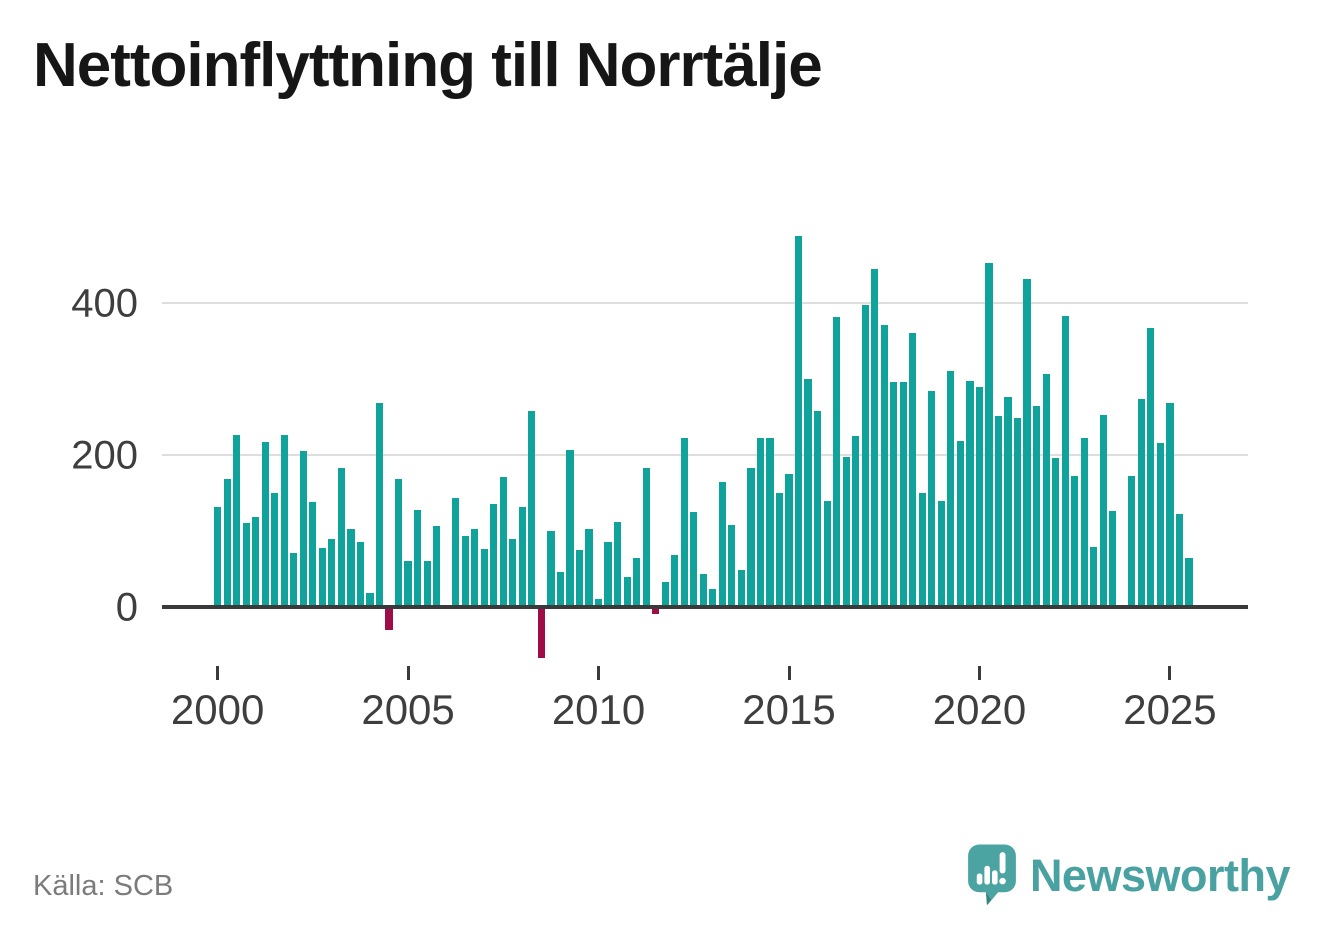  What do you see at coordinates (408, 709) in the screenshot?
I see `x-axis-label-2005: 2005` at bounding box center [408, 709].